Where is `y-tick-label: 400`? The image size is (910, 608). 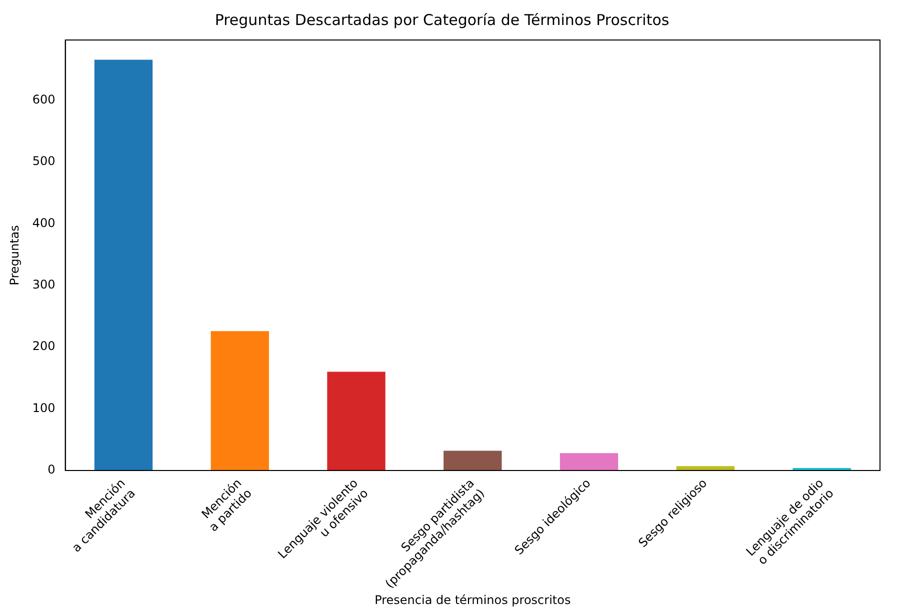 y-tick-label: 400 is located at coordinates (44, 223).